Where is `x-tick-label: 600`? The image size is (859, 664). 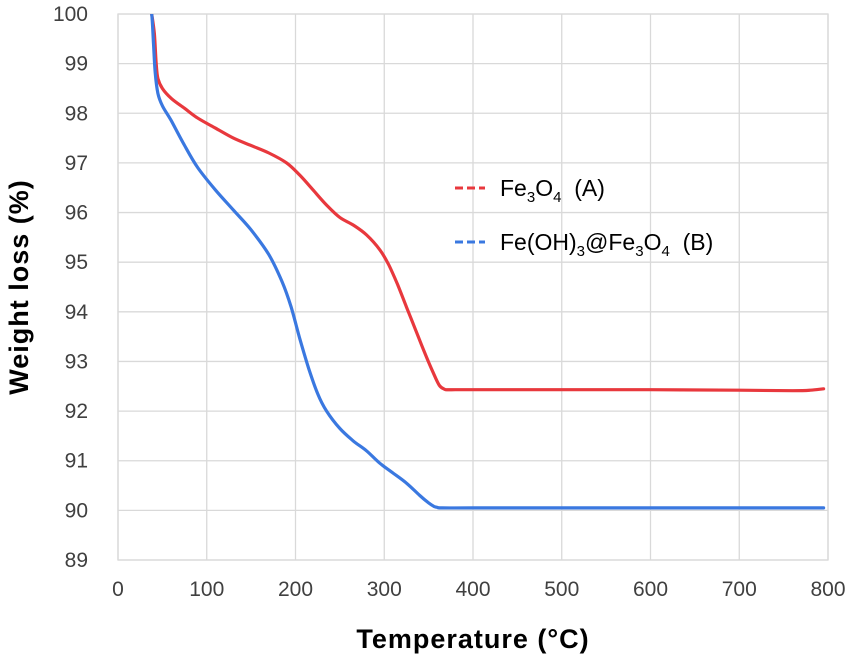 x-tick-label: 600 is located at coordinates (650, 589).